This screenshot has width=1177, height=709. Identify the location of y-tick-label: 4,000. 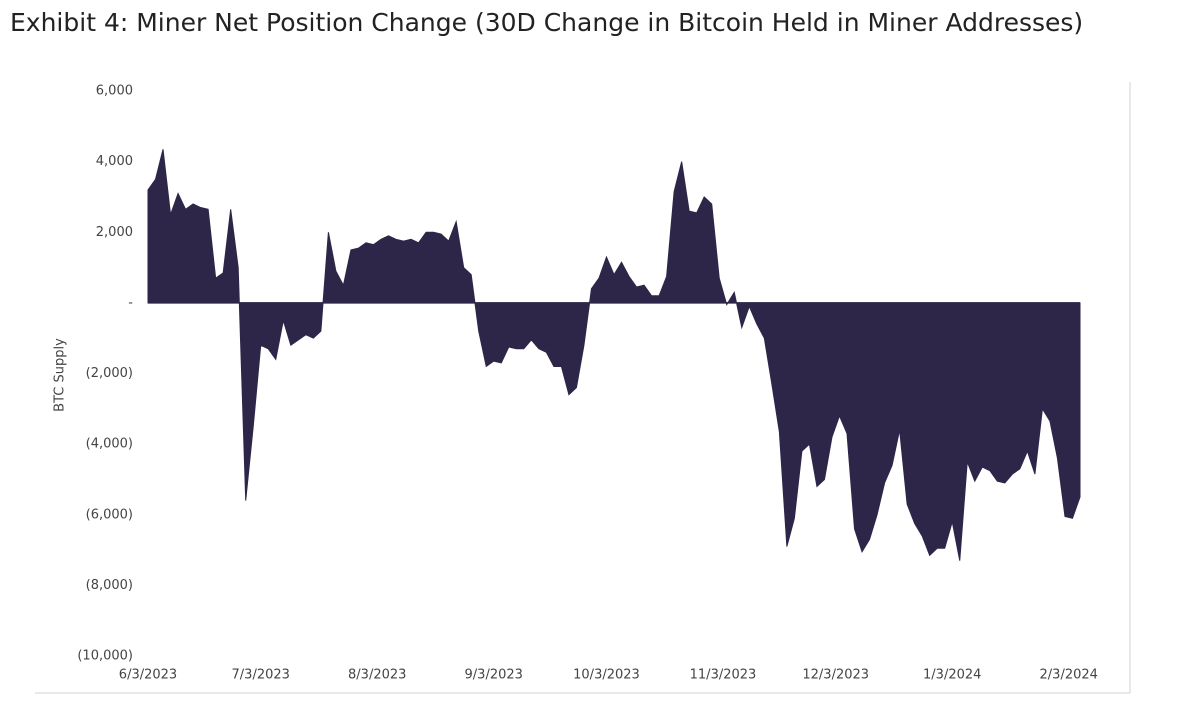
(114, 161).